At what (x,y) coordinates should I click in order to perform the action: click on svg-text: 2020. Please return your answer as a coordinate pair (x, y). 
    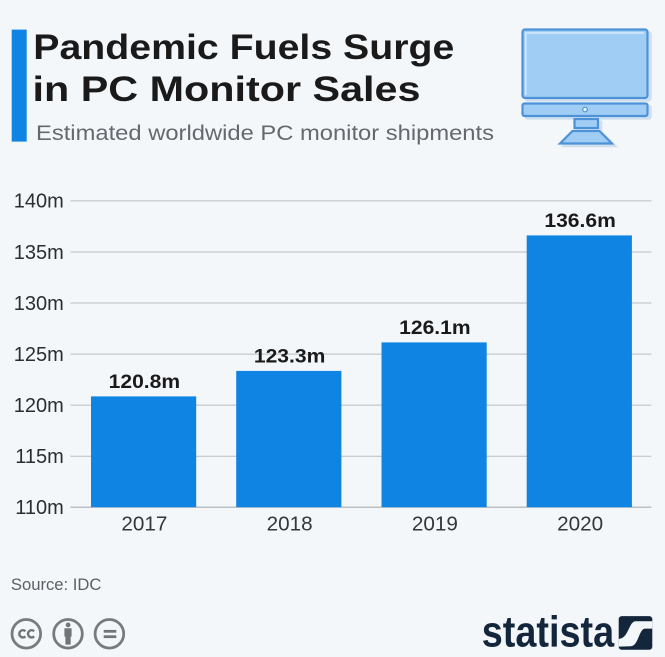
    Looking at the image, I should click on (580, 524).